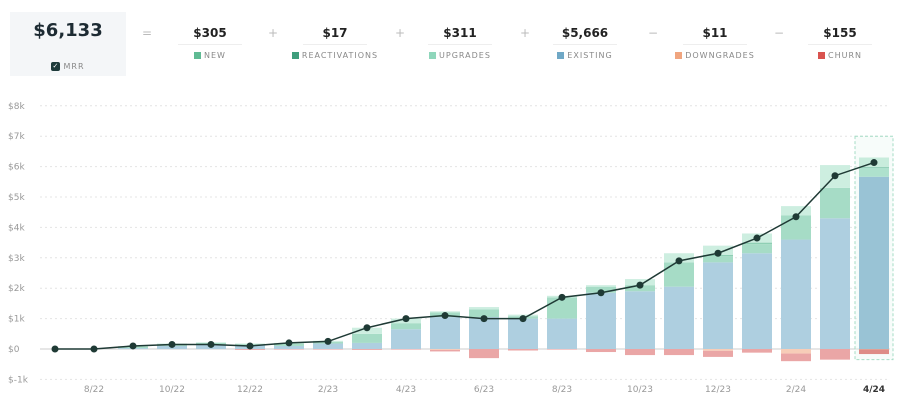 This screenshot has height=405, width=900. Describe the element at coordinates (718, 390) in the screenshot. I see `x-tick-label: 12/23` at that location.